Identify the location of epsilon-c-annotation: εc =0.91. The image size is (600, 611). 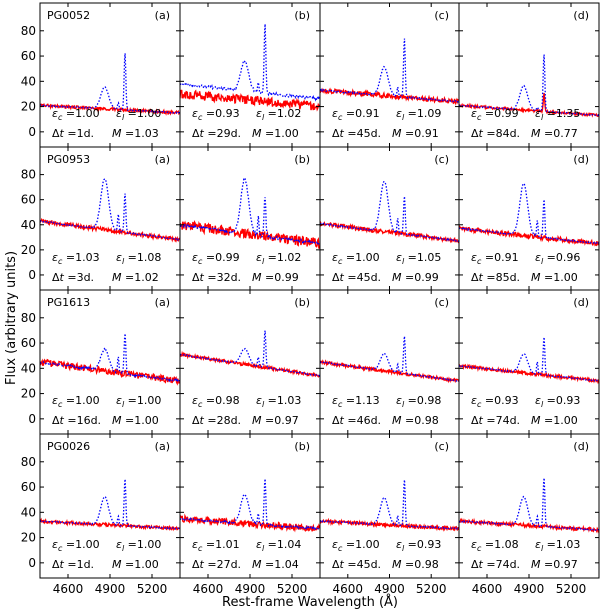
(495, 258).